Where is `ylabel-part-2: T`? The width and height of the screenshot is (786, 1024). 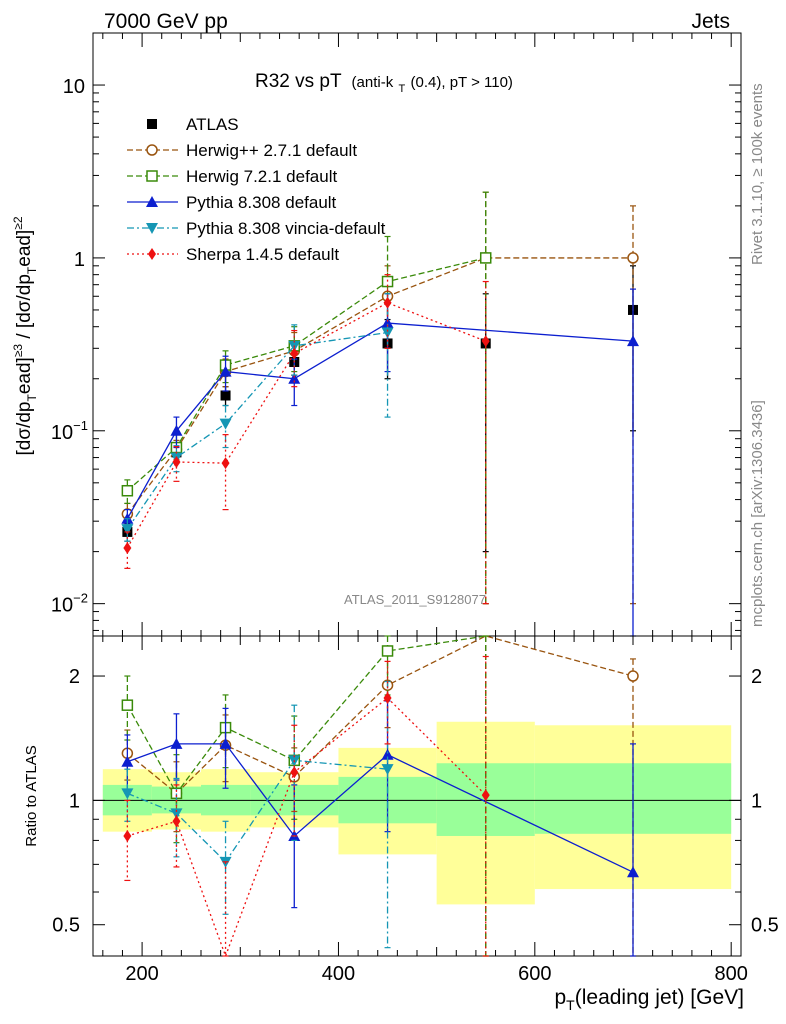
ylabel-part-2: T is located at coordinates (32, 398).